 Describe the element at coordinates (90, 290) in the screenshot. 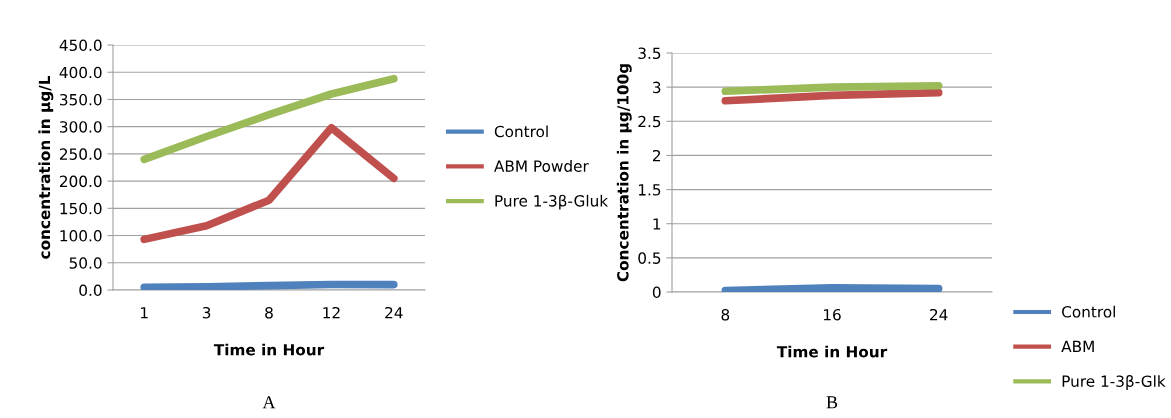

I see `y-tick-label: 0.0` at that location.